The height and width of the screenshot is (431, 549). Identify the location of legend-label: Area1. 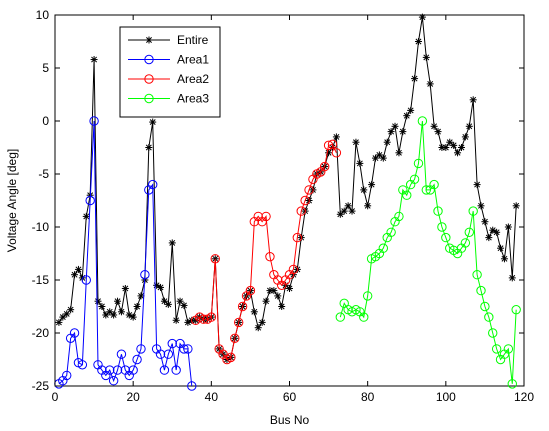
(193, 60).